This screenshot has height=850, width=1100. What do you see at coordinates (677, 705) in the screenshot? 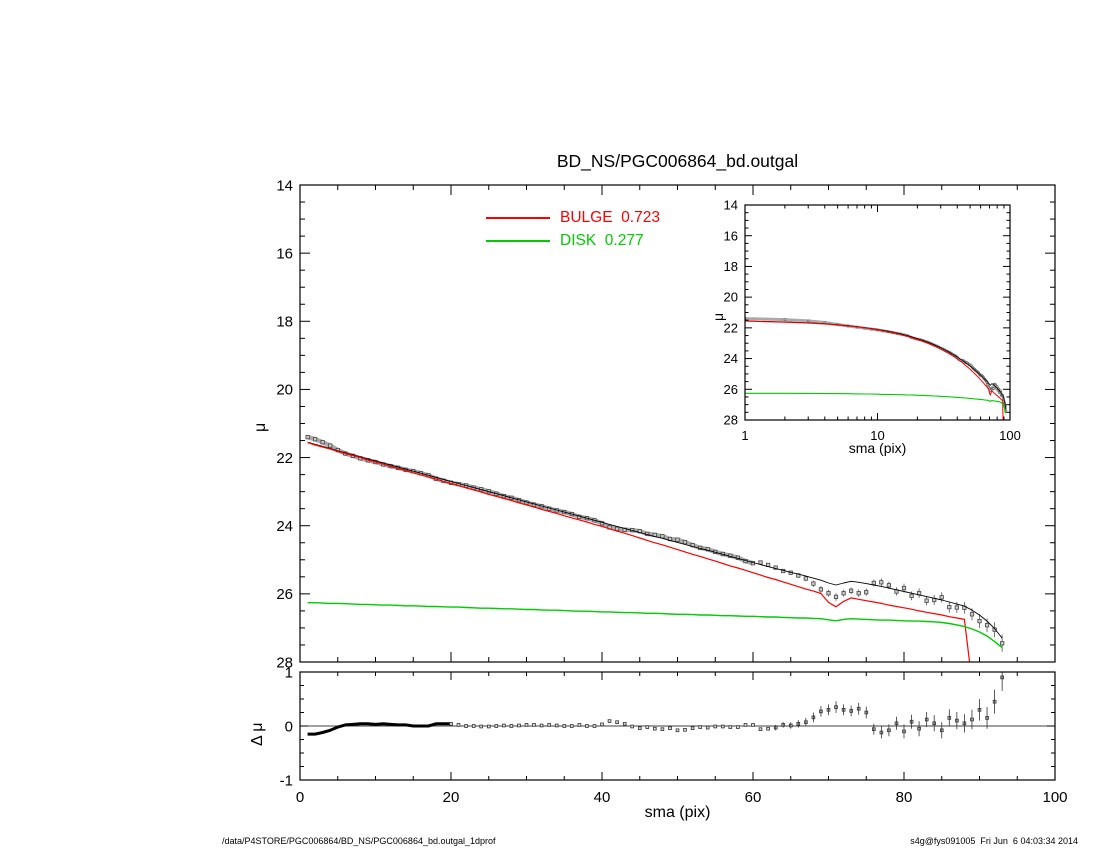
I see `residual-series` at bounding box center [677, 705].